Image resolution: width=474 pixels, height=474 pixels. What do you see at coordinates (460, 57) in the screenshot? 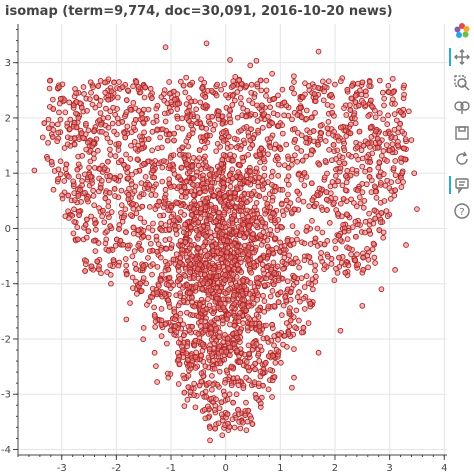
I see `pan-icon` at bounding box center [460, 57].